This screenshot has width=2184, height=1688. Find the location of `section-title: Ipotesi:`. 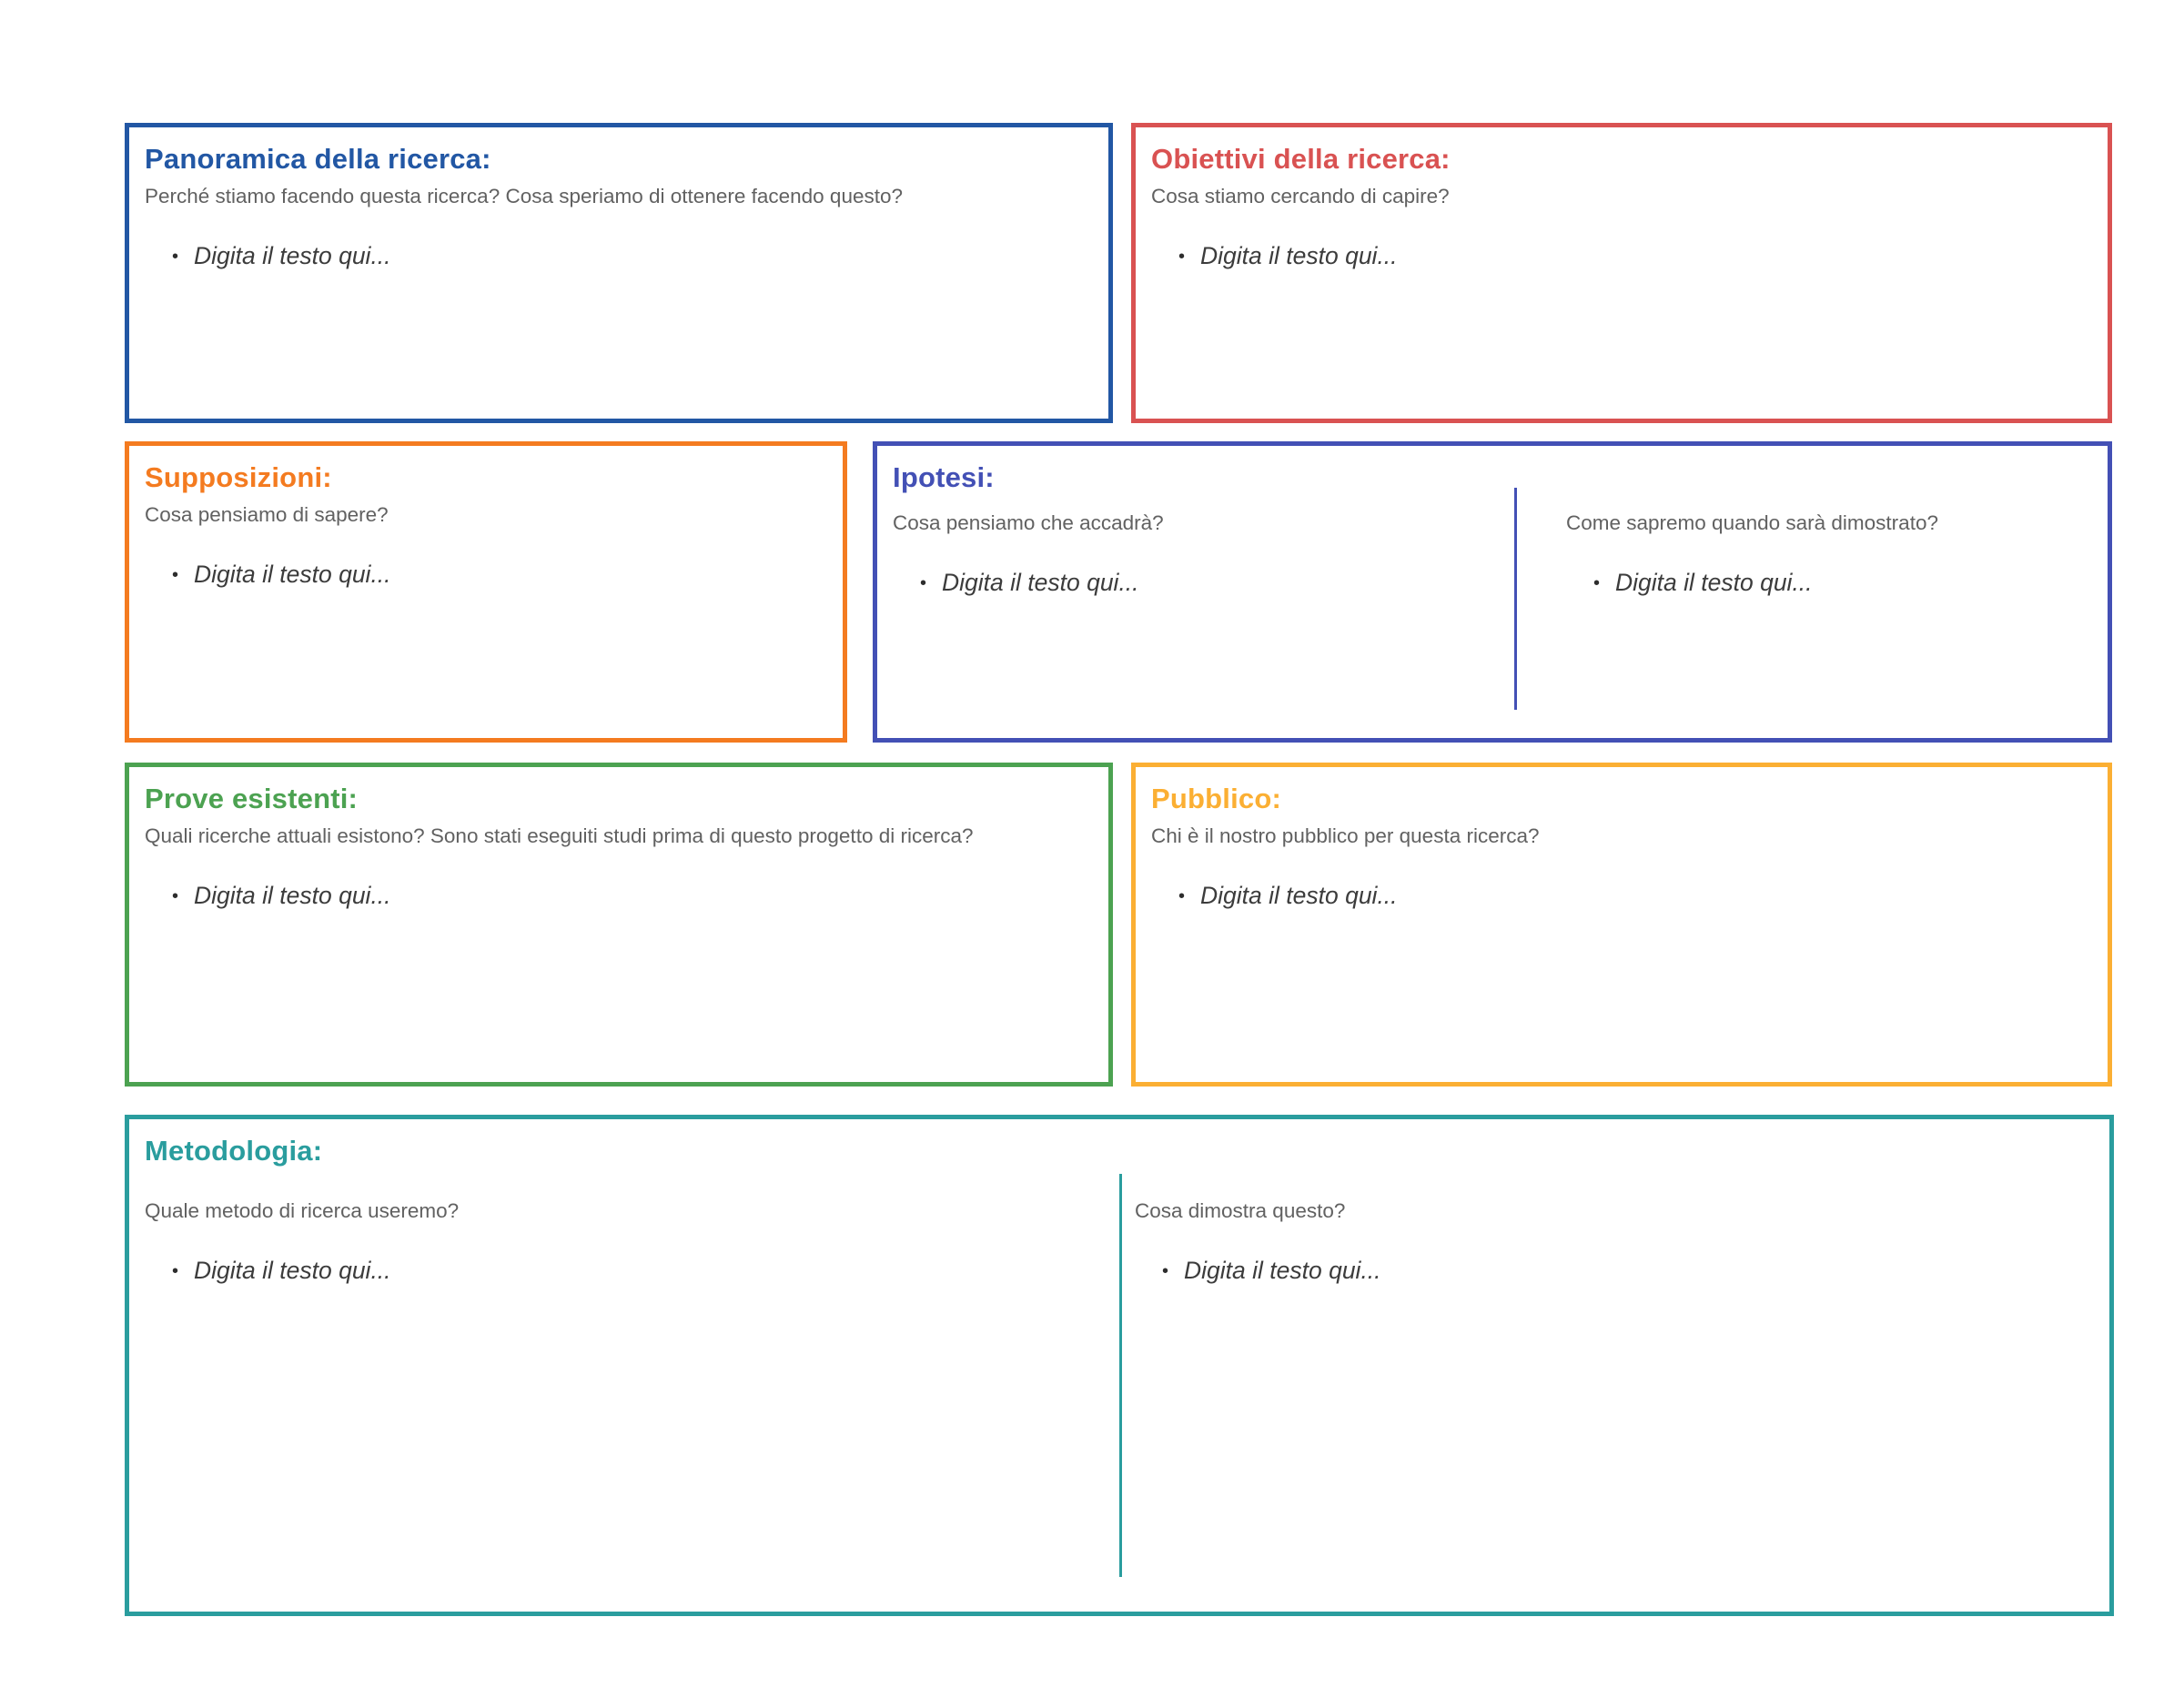

section-title: Ipotesi: is located at coordinates (944, 477).